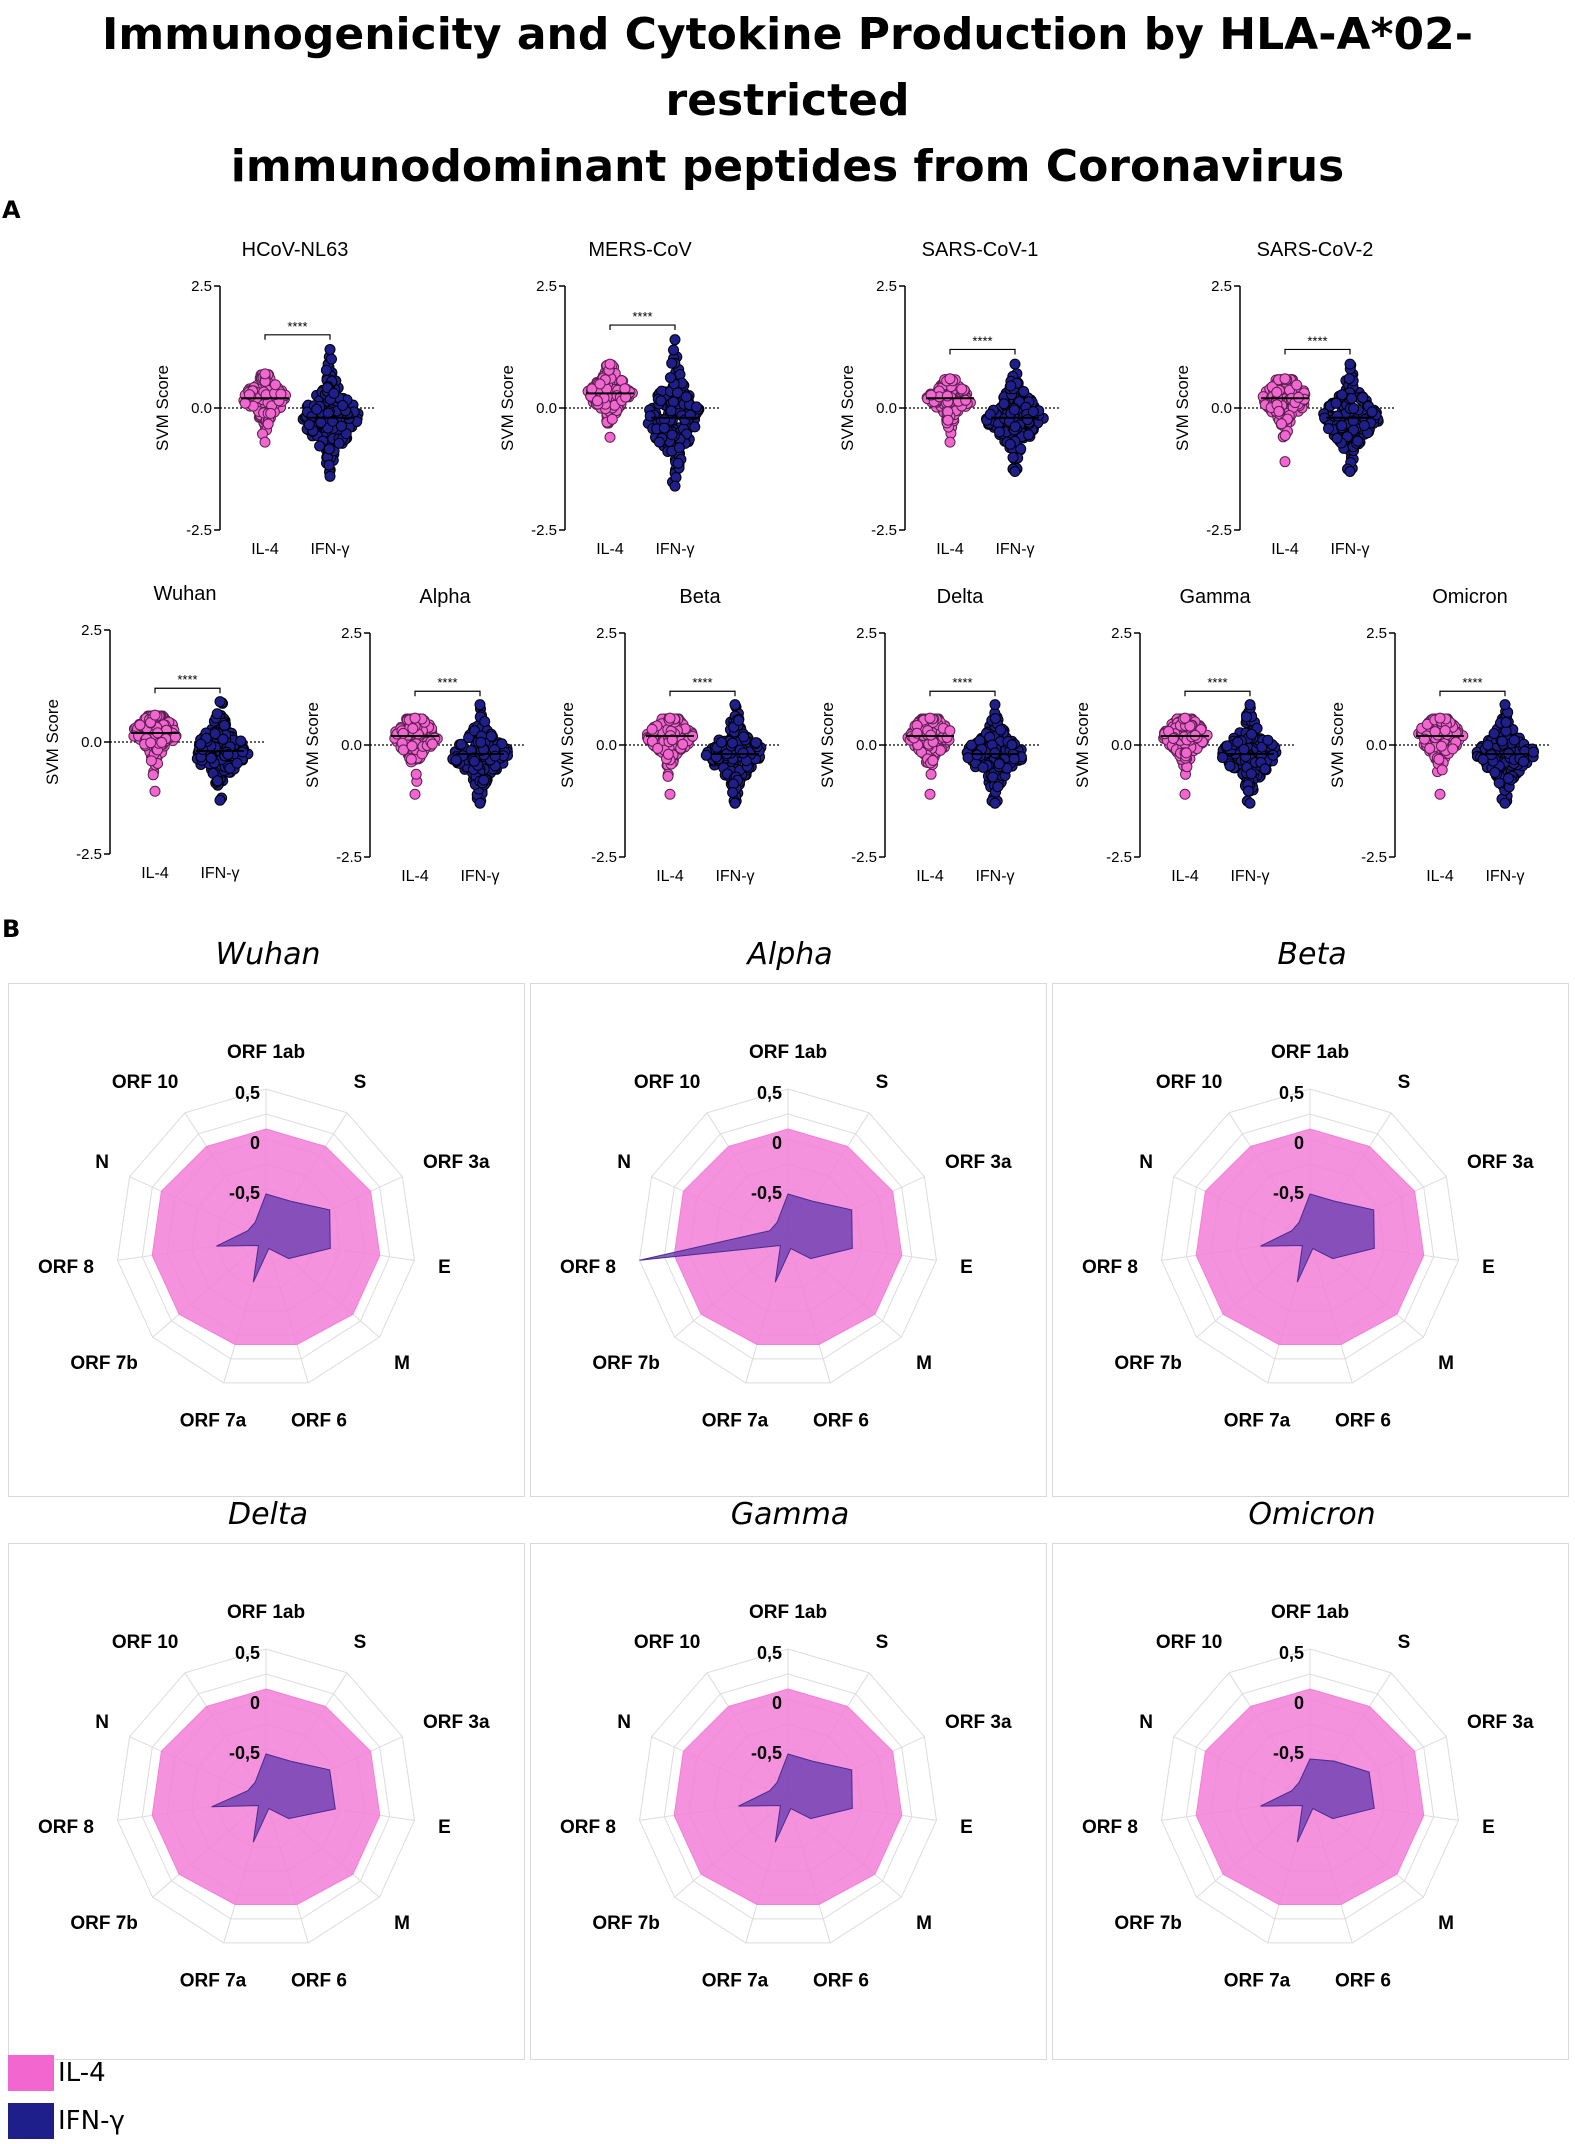 Image resolution: width=1575 pixels, height=2144 pixels. I want to click on radar-tick-label: 0,5, so click(247, 1653).